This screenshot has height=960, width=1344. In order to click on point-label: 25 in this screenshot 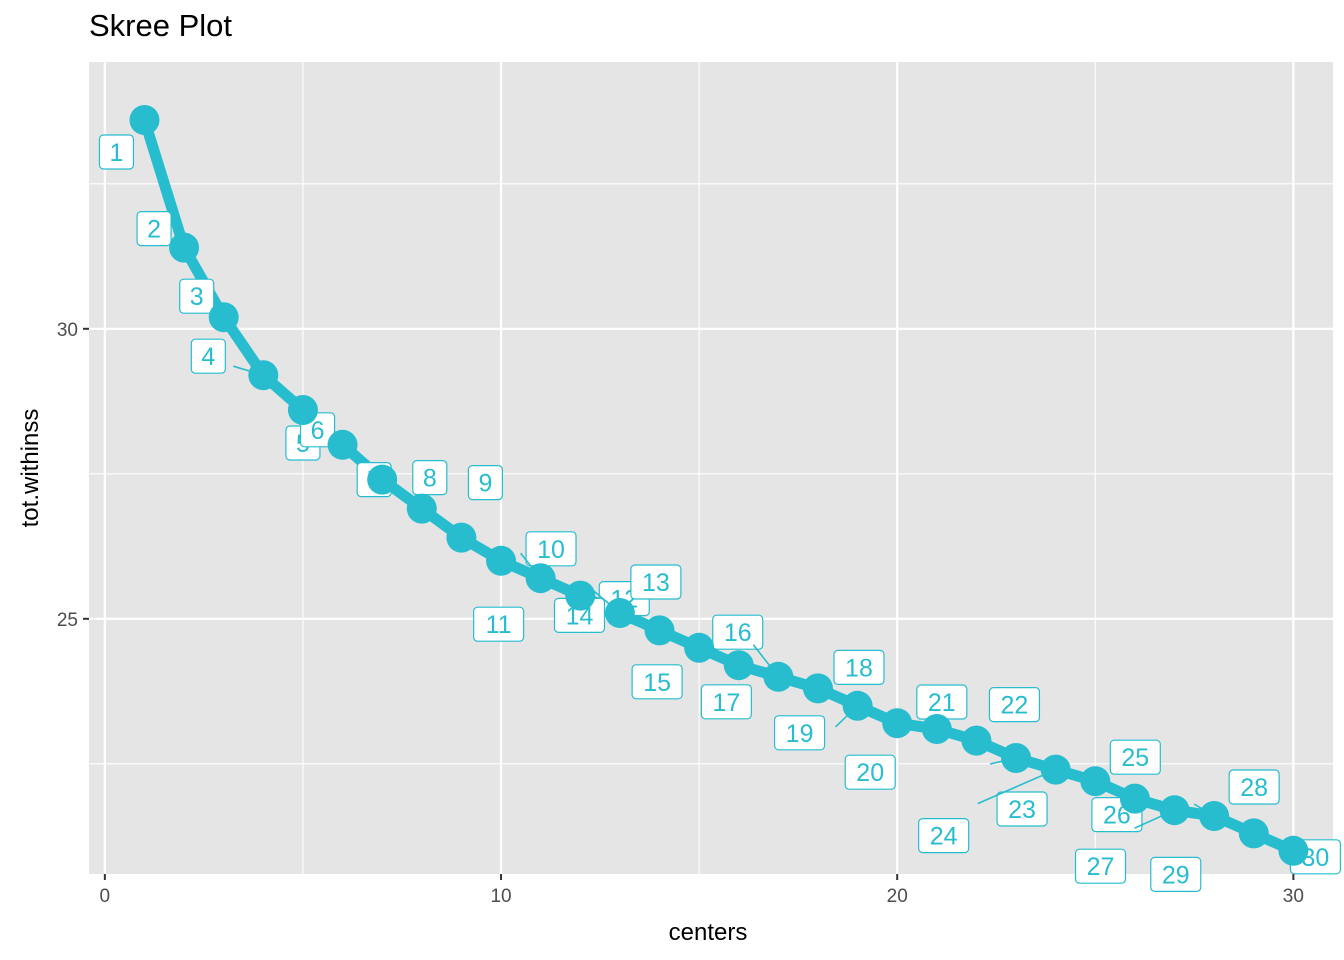, I will do `click(1135, 758)`.